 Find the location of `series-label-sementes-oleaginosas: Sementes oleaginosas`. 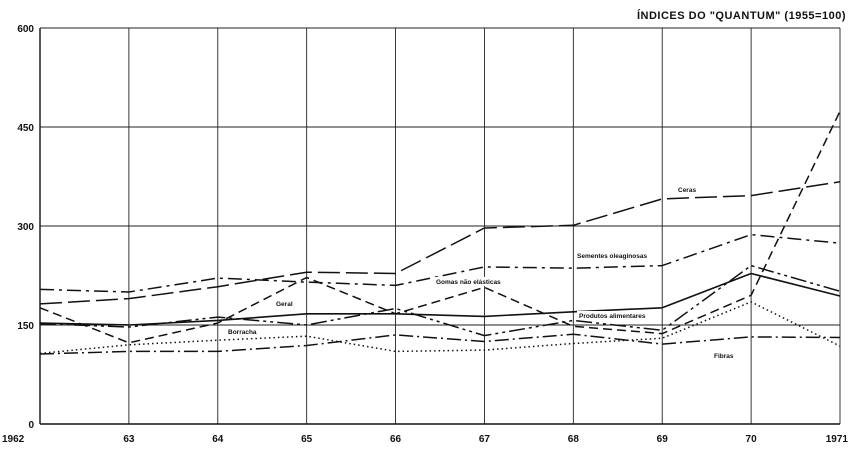

series-label-sementes-oleaginosas: Sementes oleaginosas is located at coordinates (612, 256).